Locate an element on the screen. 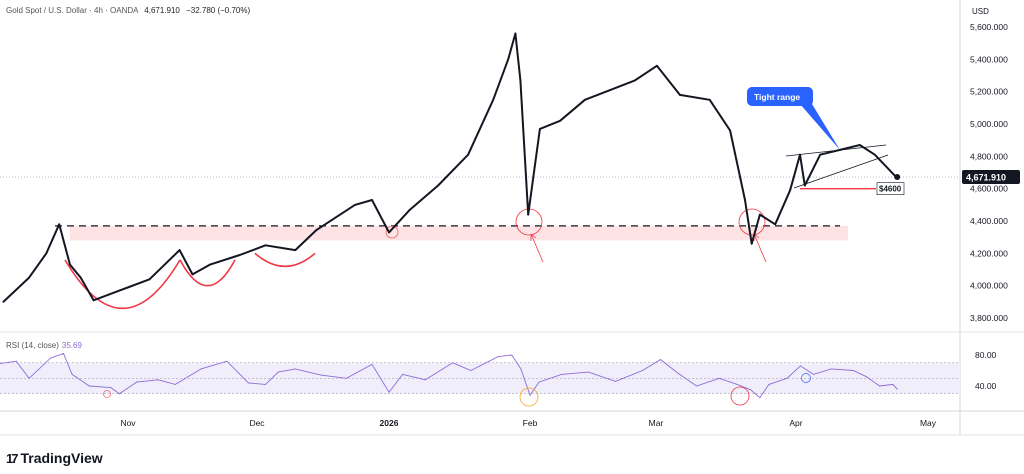  price-tick-label: 4,000.000 is located at coordinates (989, 286).